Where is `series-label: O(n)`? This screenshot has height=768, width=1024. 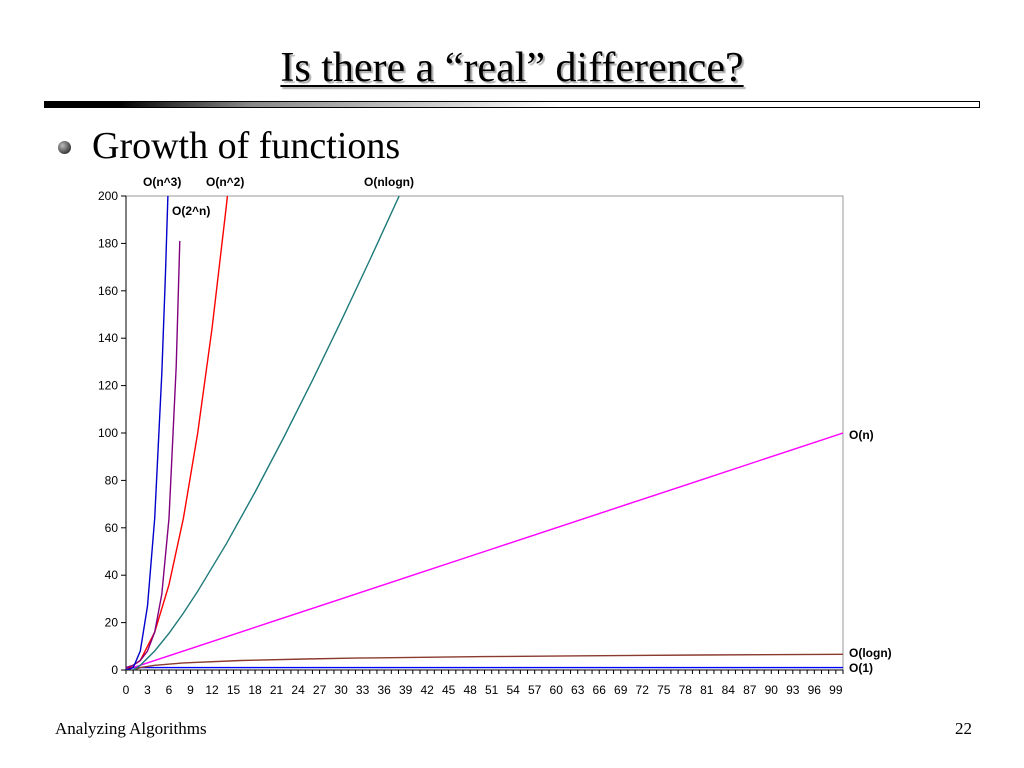
series-label: O(n) is located at coordinates (861, 435).